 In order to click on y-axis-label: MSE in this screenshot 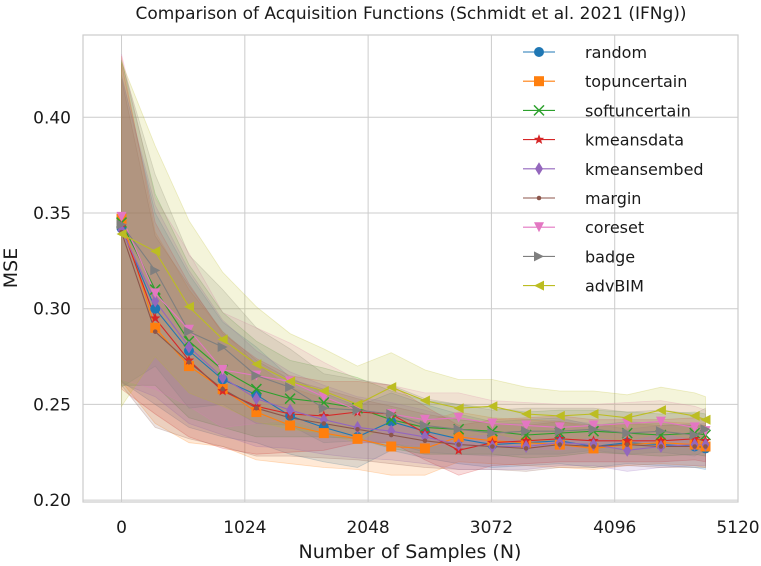, I will do `click(11, 268)`.